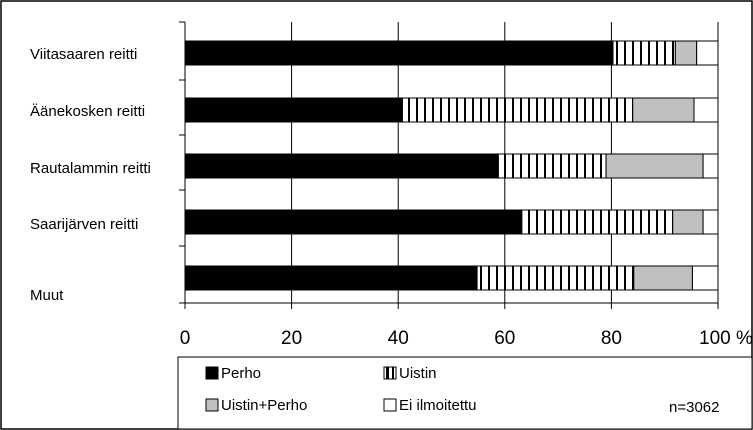 This screenshot has width=753, height=430. What do you see at coordinates (438, 405) in the screenshot?
I see `legend-label: Ei ilmoitettu` at bounding box center [438, 405].